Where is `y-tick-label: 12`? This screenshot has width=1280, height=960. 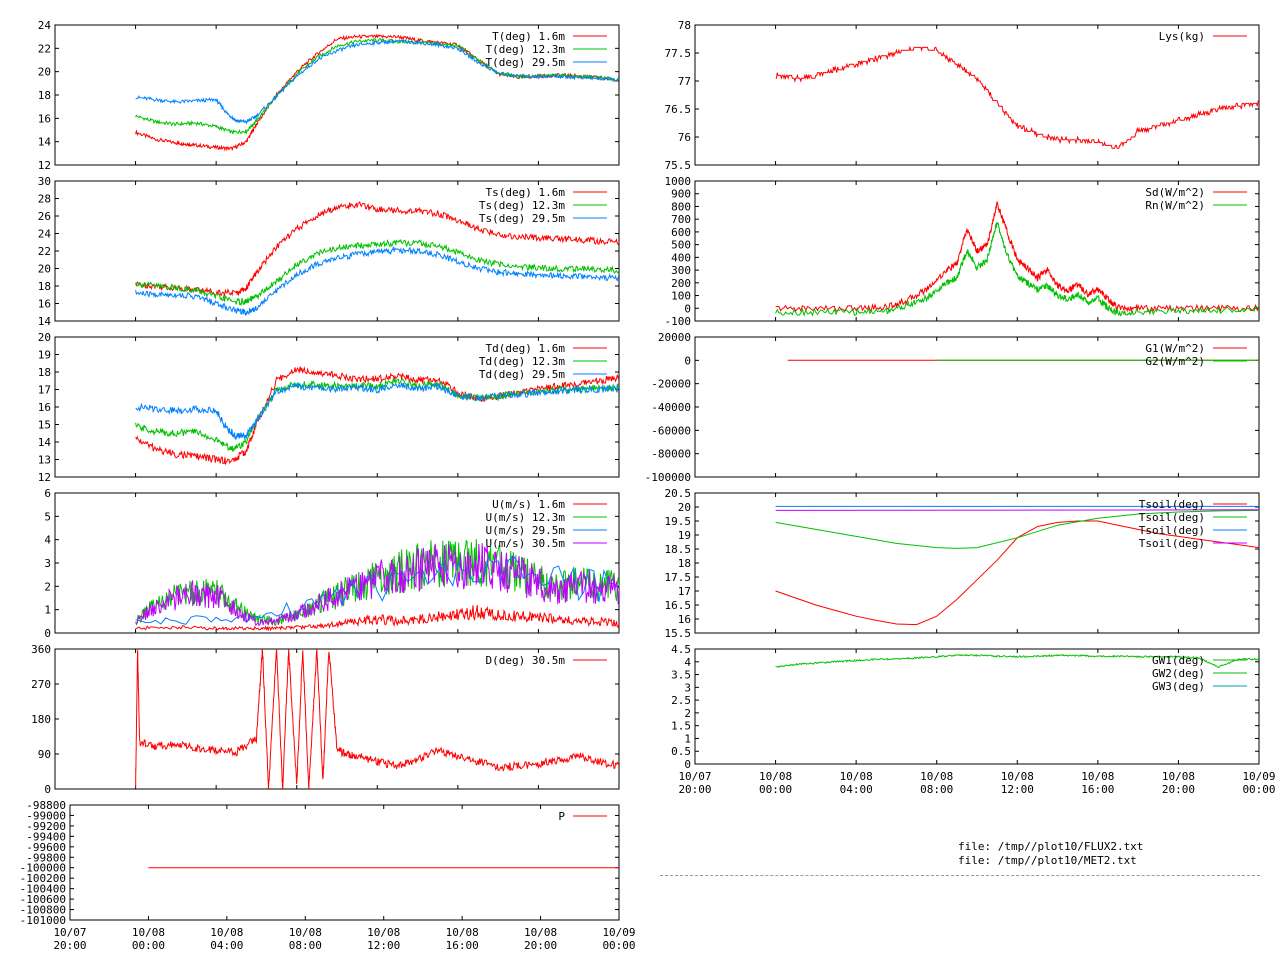
y-tick-label: 12 is located at coordinates (44, 477).